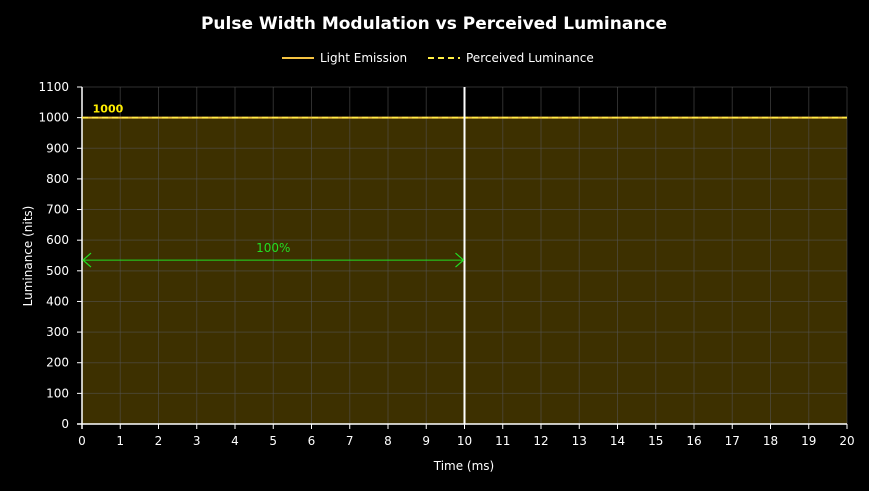 This screenshot has width=869, height=491. Describe the element at coordinates (426, 441) in the screenshot. I see `x-tick-label: 9` at that location.